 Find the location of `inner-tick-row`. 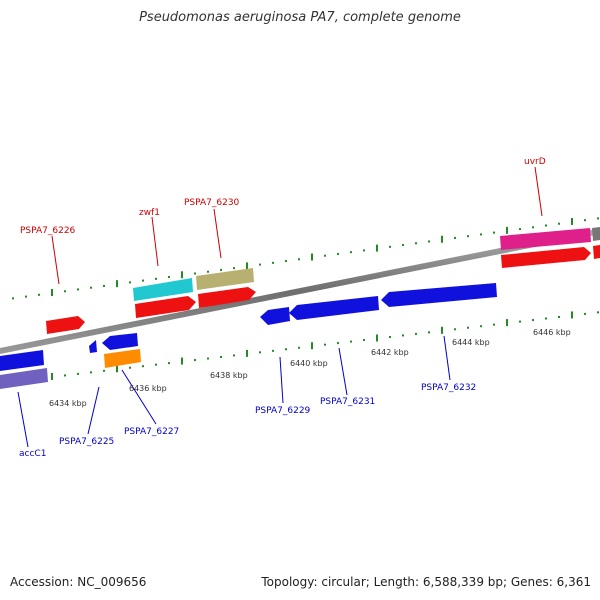

inner-tick-row is located at coordinates (305, 347).